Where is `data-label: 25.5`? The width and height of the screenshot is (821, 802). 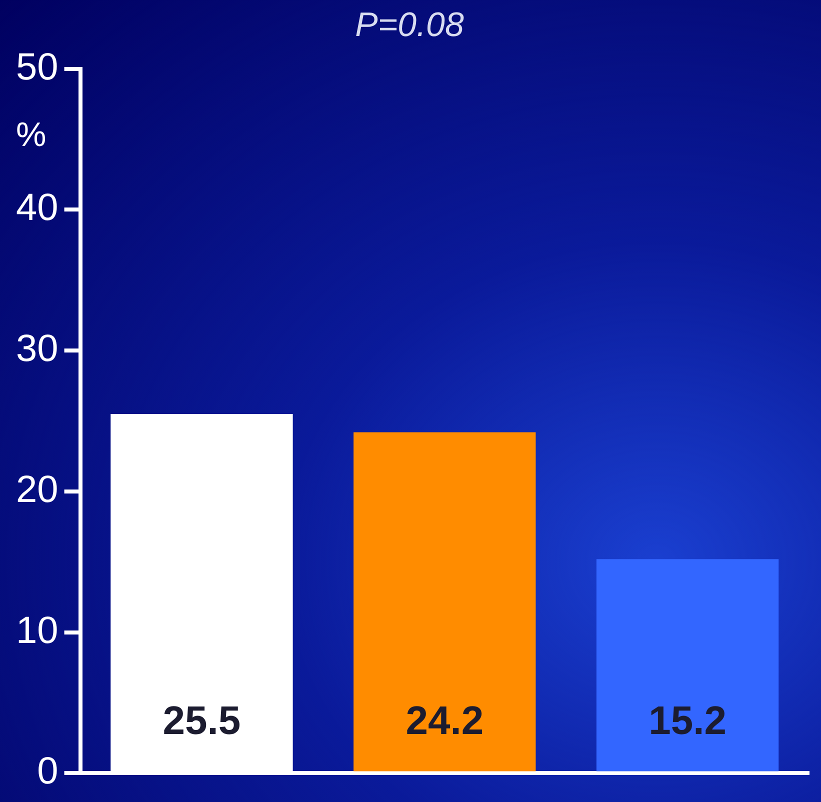 data-label: 25.5 is located at coordinates (201, 721).